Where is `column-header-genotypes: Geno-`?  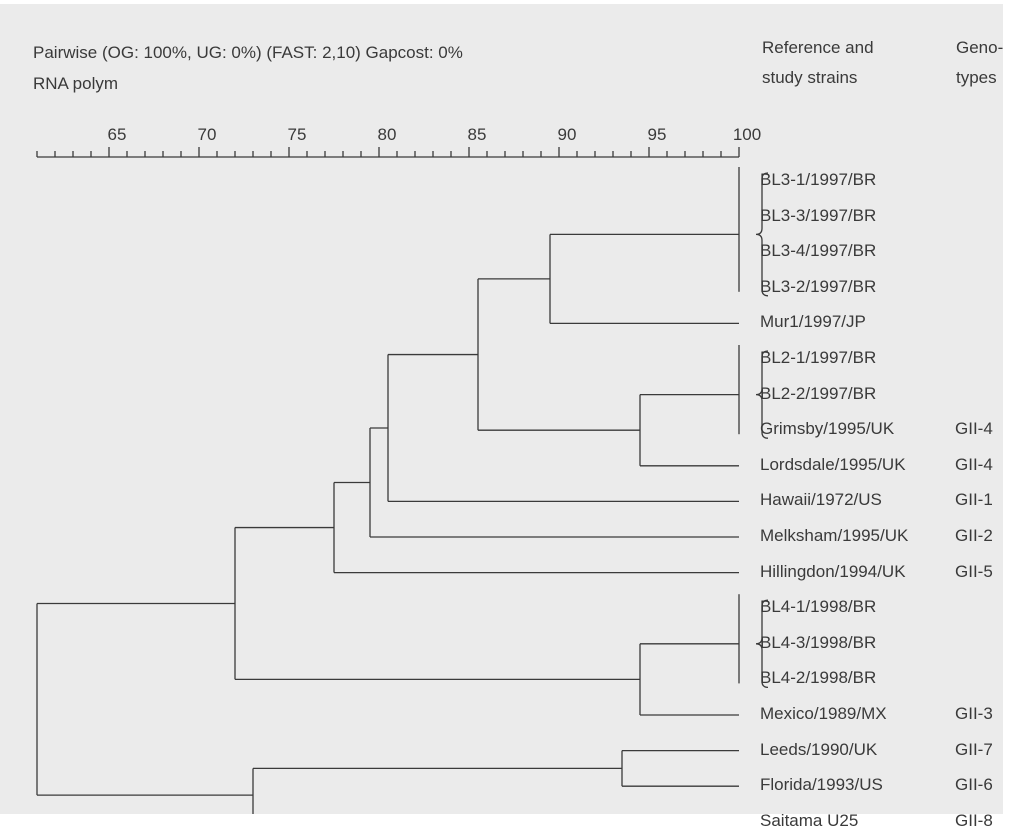 column-header-genotypes: Geno- is located at coordinates (980, 47).